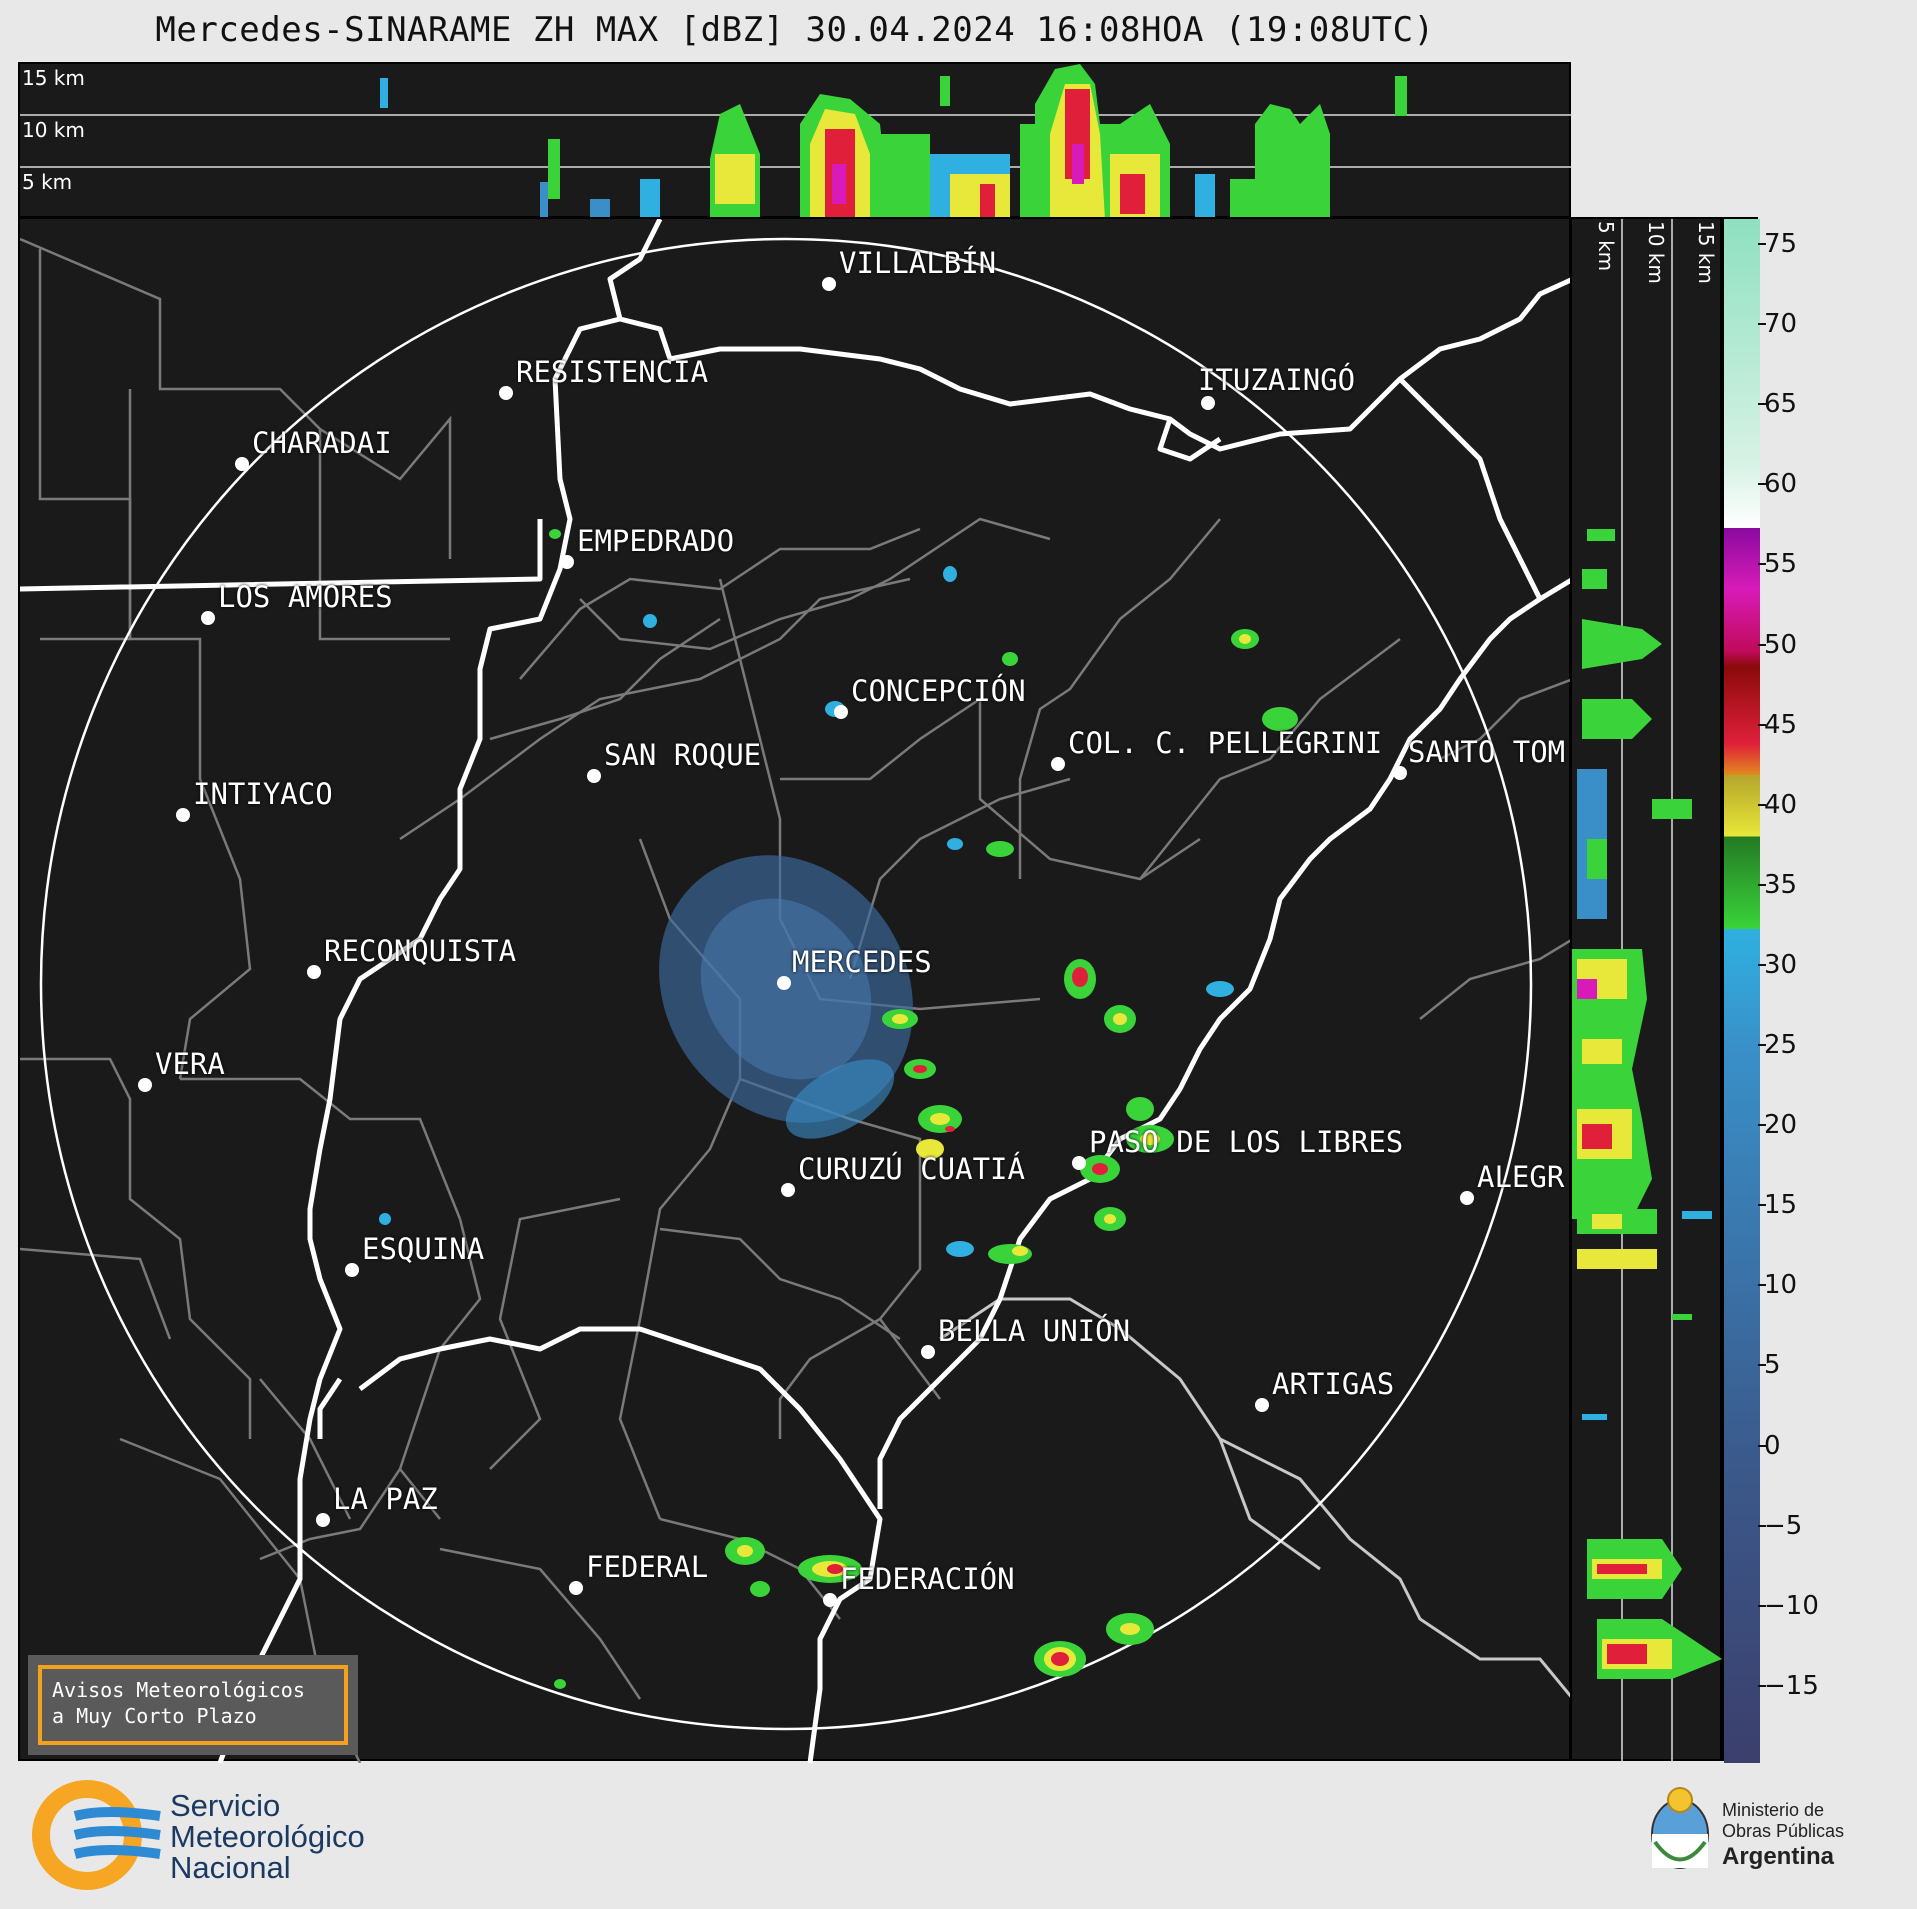  I want to click on city-label: LOS AMORES, so click(305, 597).